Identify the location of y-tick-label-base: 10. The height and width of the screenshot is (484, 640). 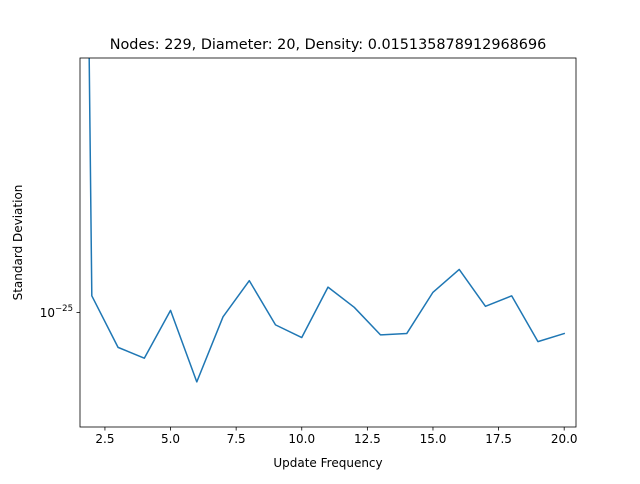
(47, 313).